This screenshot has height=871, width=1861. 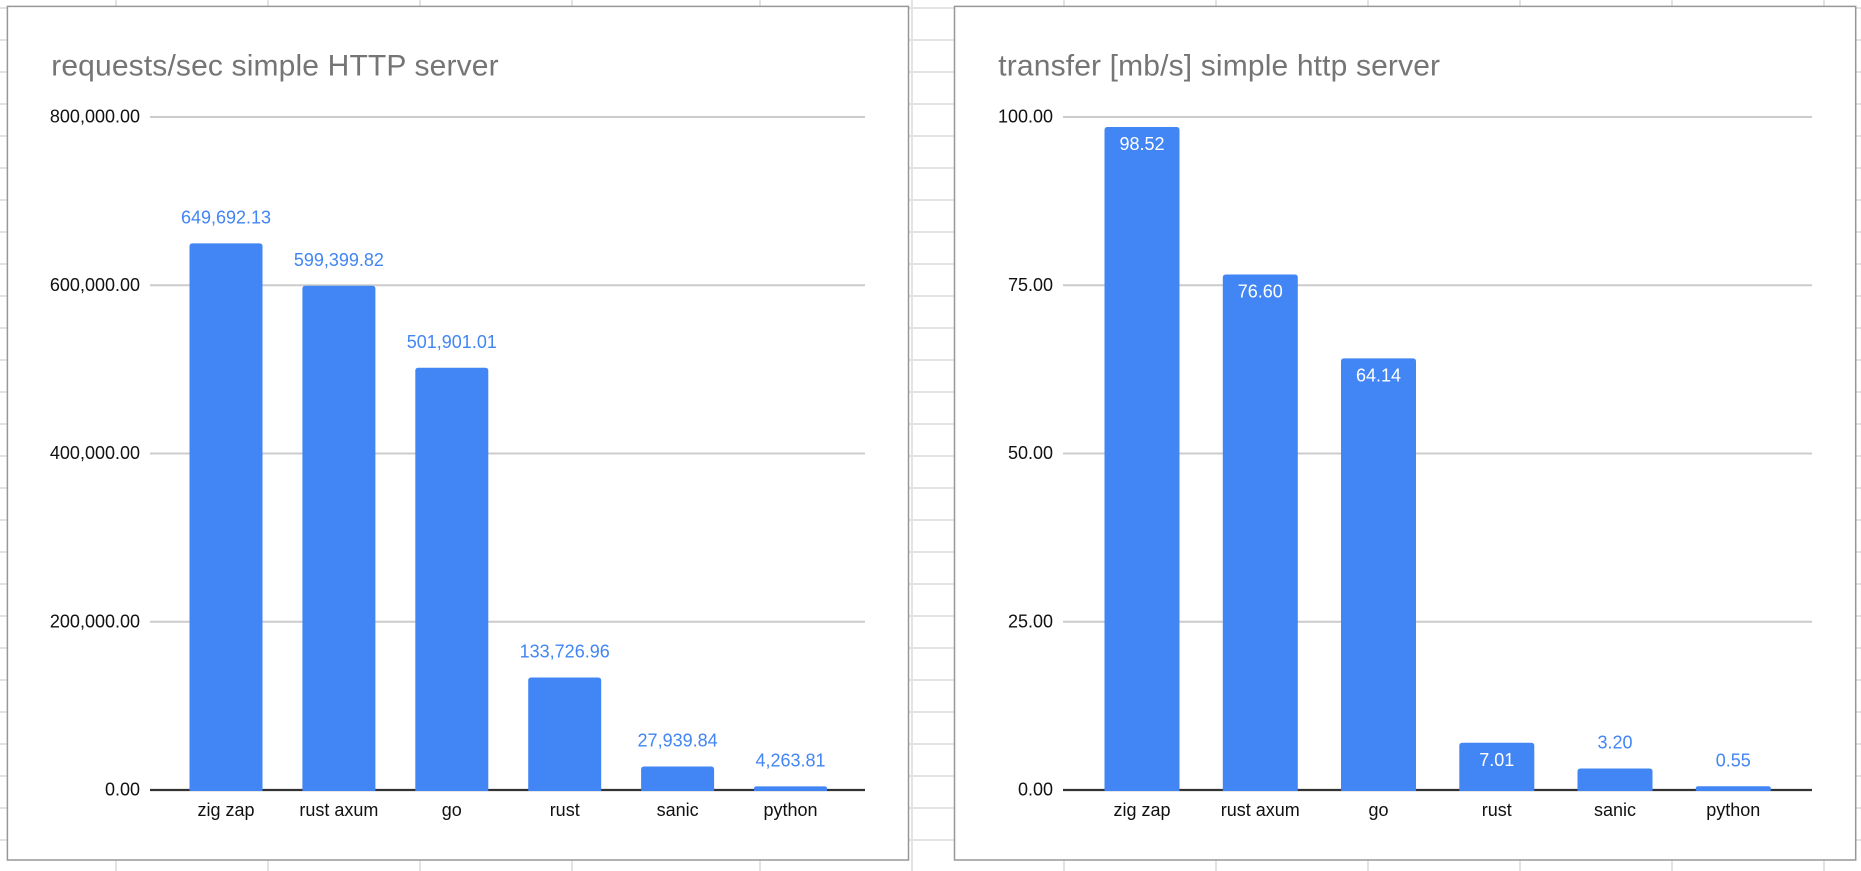 I want to click on svg-text: 501,901.01, so click(x=452, y=342).